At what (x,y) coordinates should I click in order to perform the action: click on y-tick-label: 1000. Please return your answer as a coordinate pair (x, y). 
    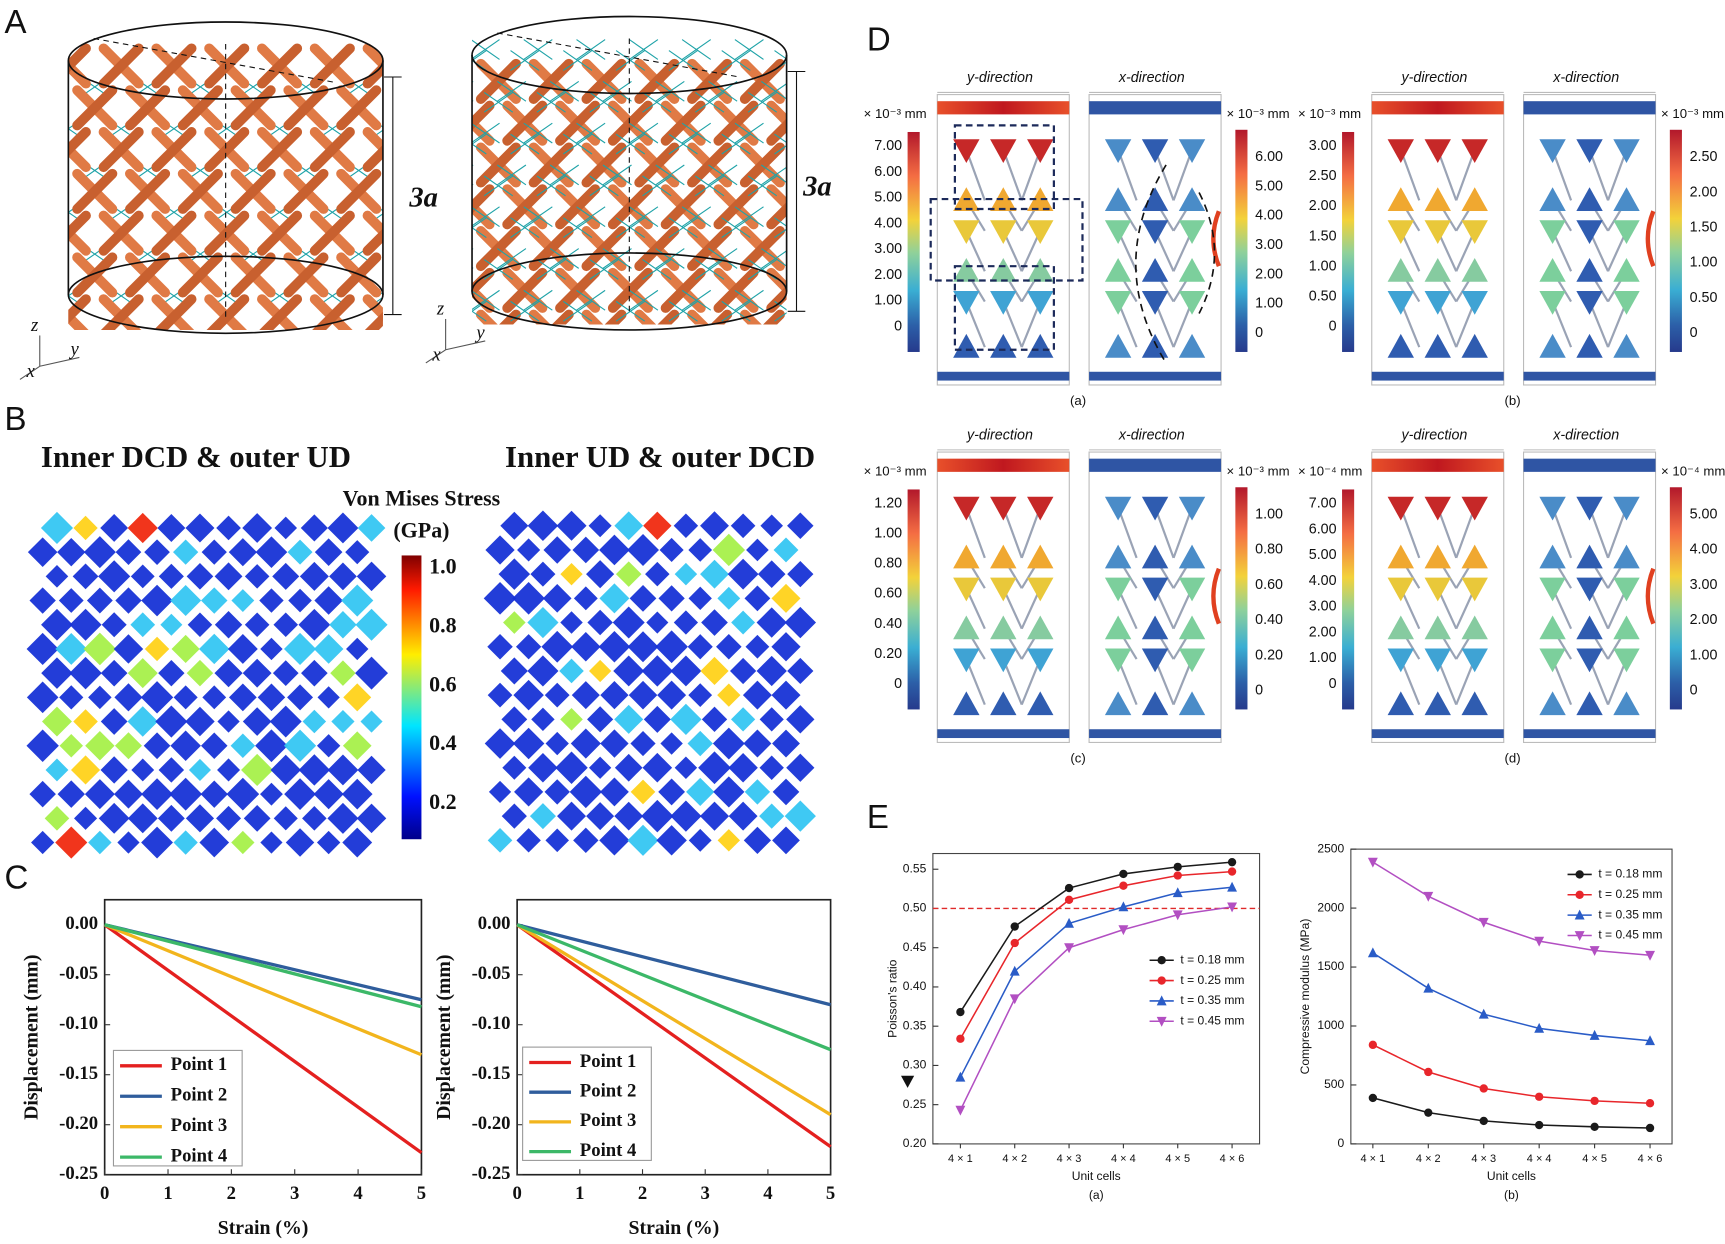
    Looking at the image, I should click on (1330, 1025).